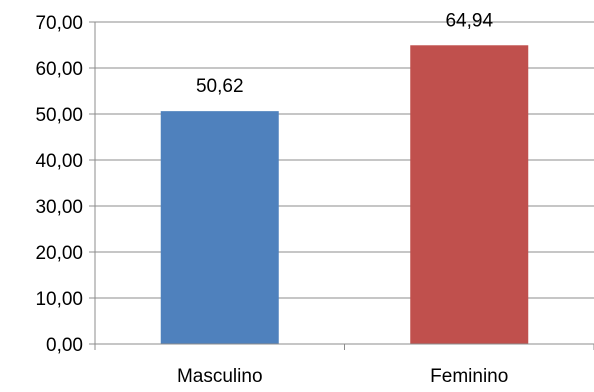  Describe the element at coordinates (59, 207) in the screenshot. I see `y-tick-label: 30,00` at that location.